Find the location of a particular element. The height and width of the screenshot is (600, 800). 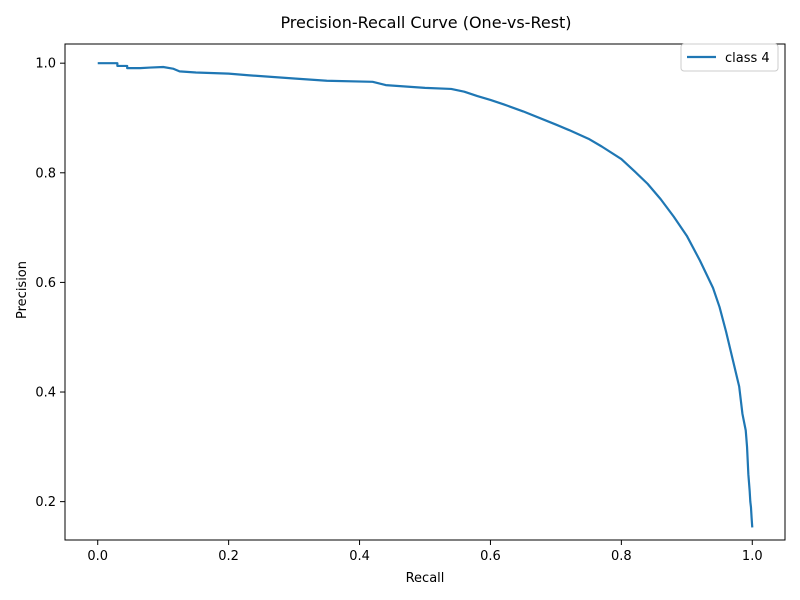

x-tick-label: 0.8 is located at coordinates (621, 556).